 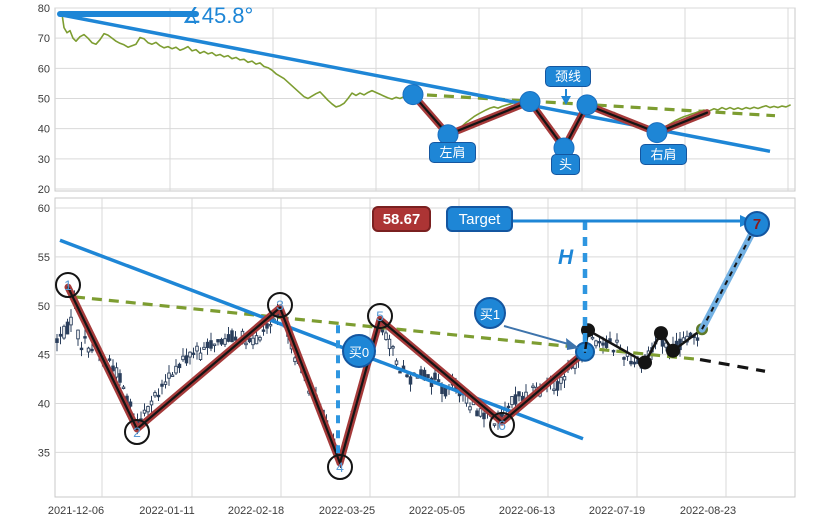 What do you see at coordinates (347, 511) in the screenshot?
I see `svg-text: 2022-03-25` at bounding box center [347, 511].